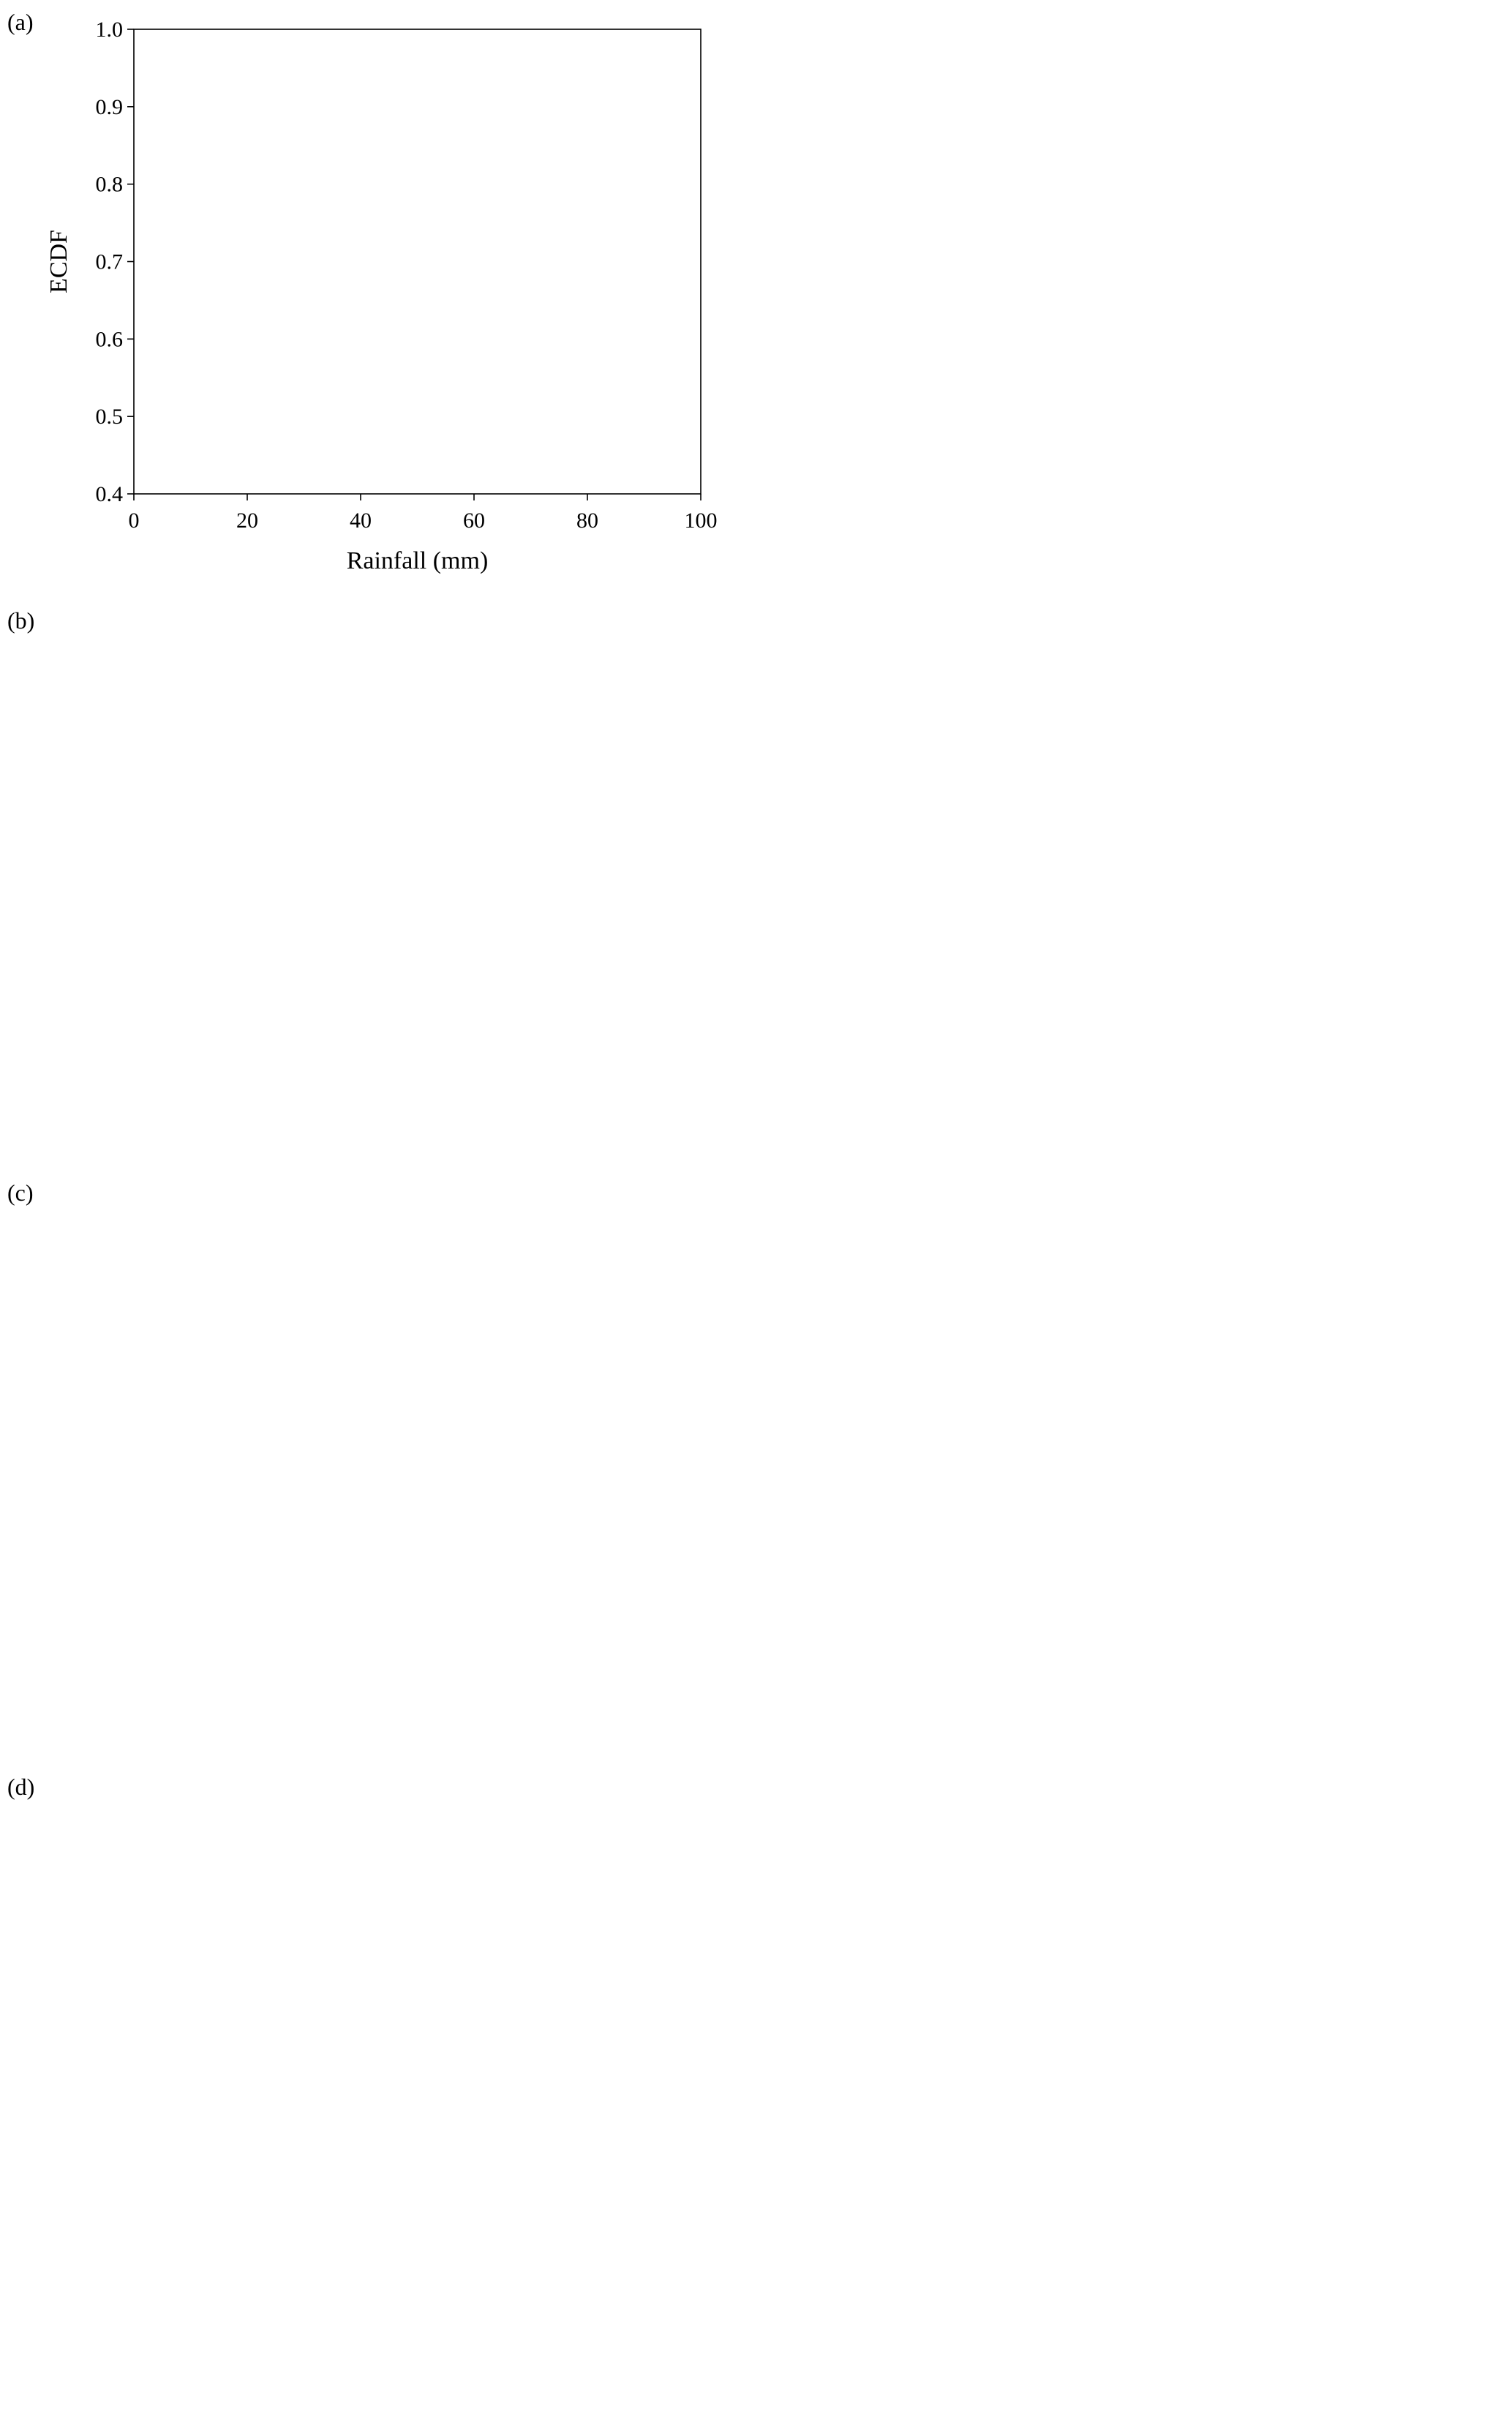  What do you see at coordinates (587, 521) in the screenshot?
I see `svg-text: 80` at bounding box center [587, 521].